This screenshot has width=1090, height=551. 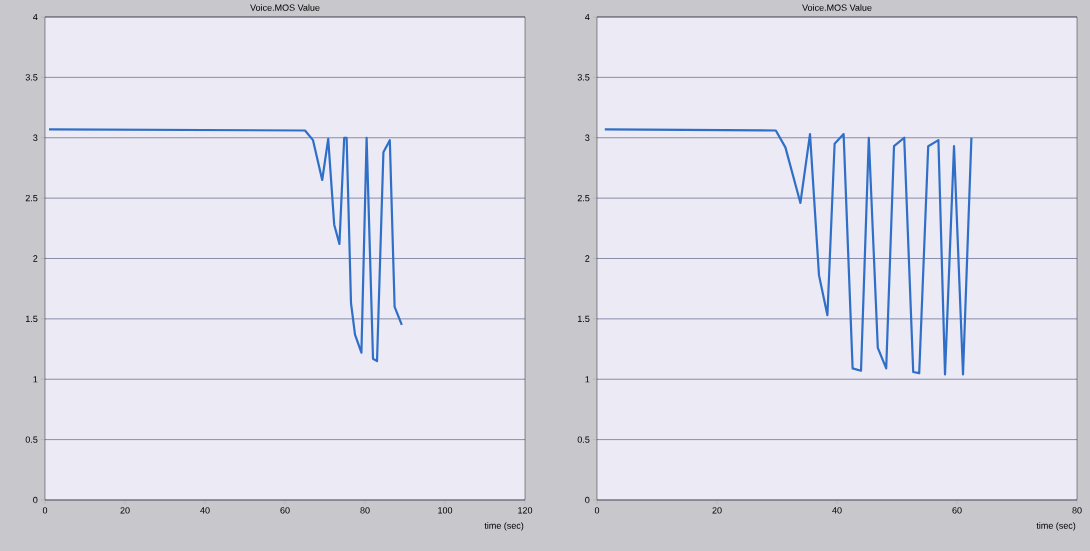 I want to click on line-series, so click(x=225, y=245).